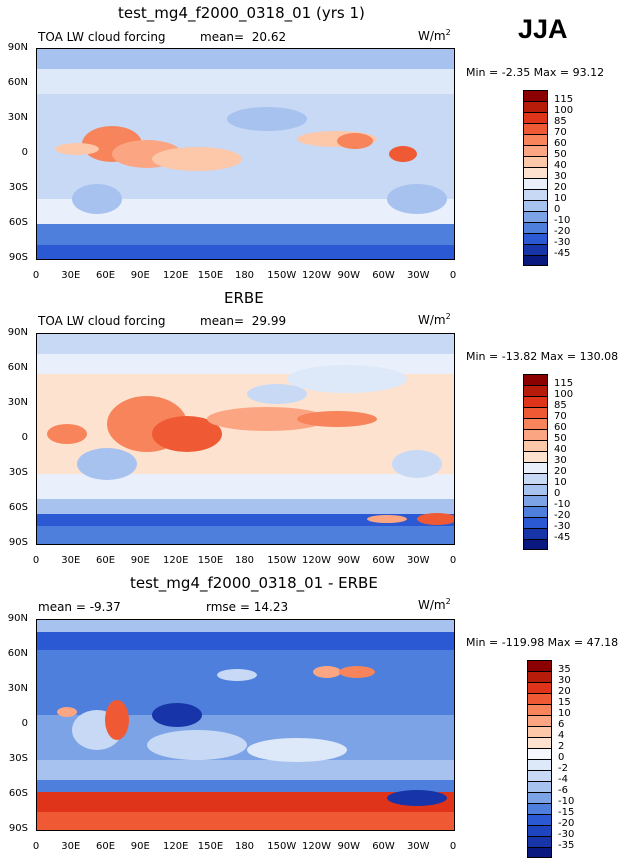 Image resolution: width=644 pixels, height=858 pixels. Describe the element at coordinates (561, 724) in the screenshot. I see `colorbar-label: 6` at that location.